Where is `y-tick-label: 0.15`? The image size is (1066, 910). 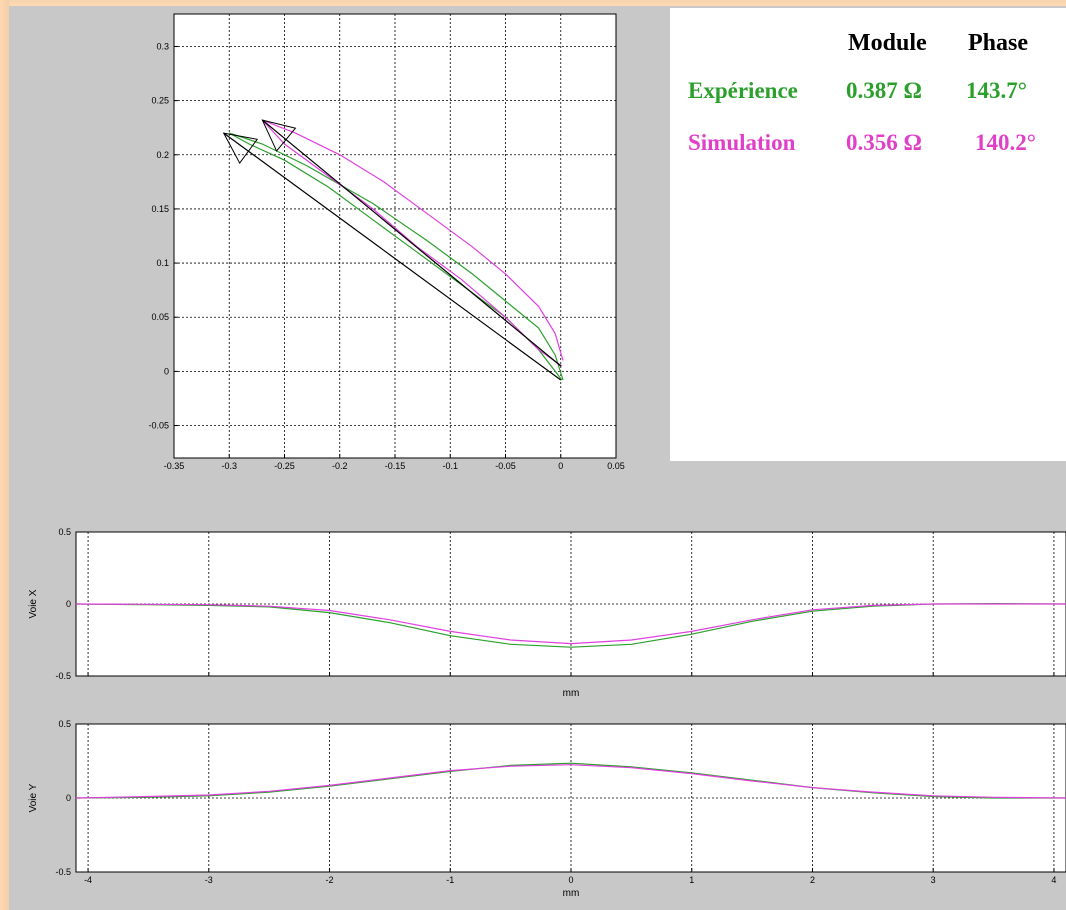 y-tick-label: 0.15 is located at coordinates (160, 209).